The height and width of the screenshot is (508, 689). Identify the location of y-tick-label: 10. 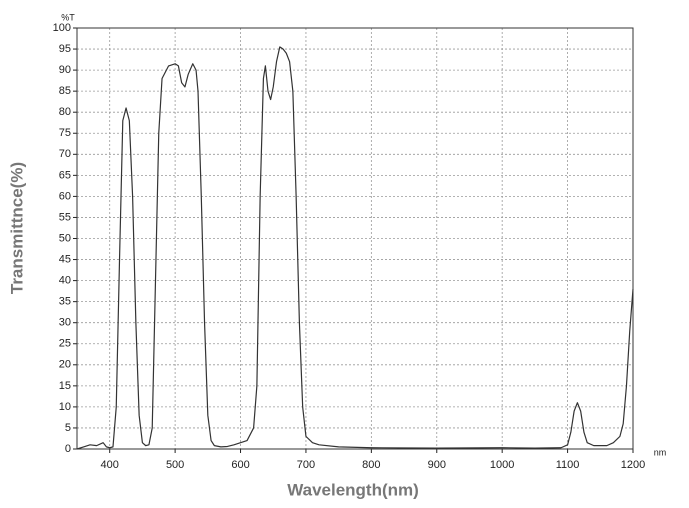
(65, 407).